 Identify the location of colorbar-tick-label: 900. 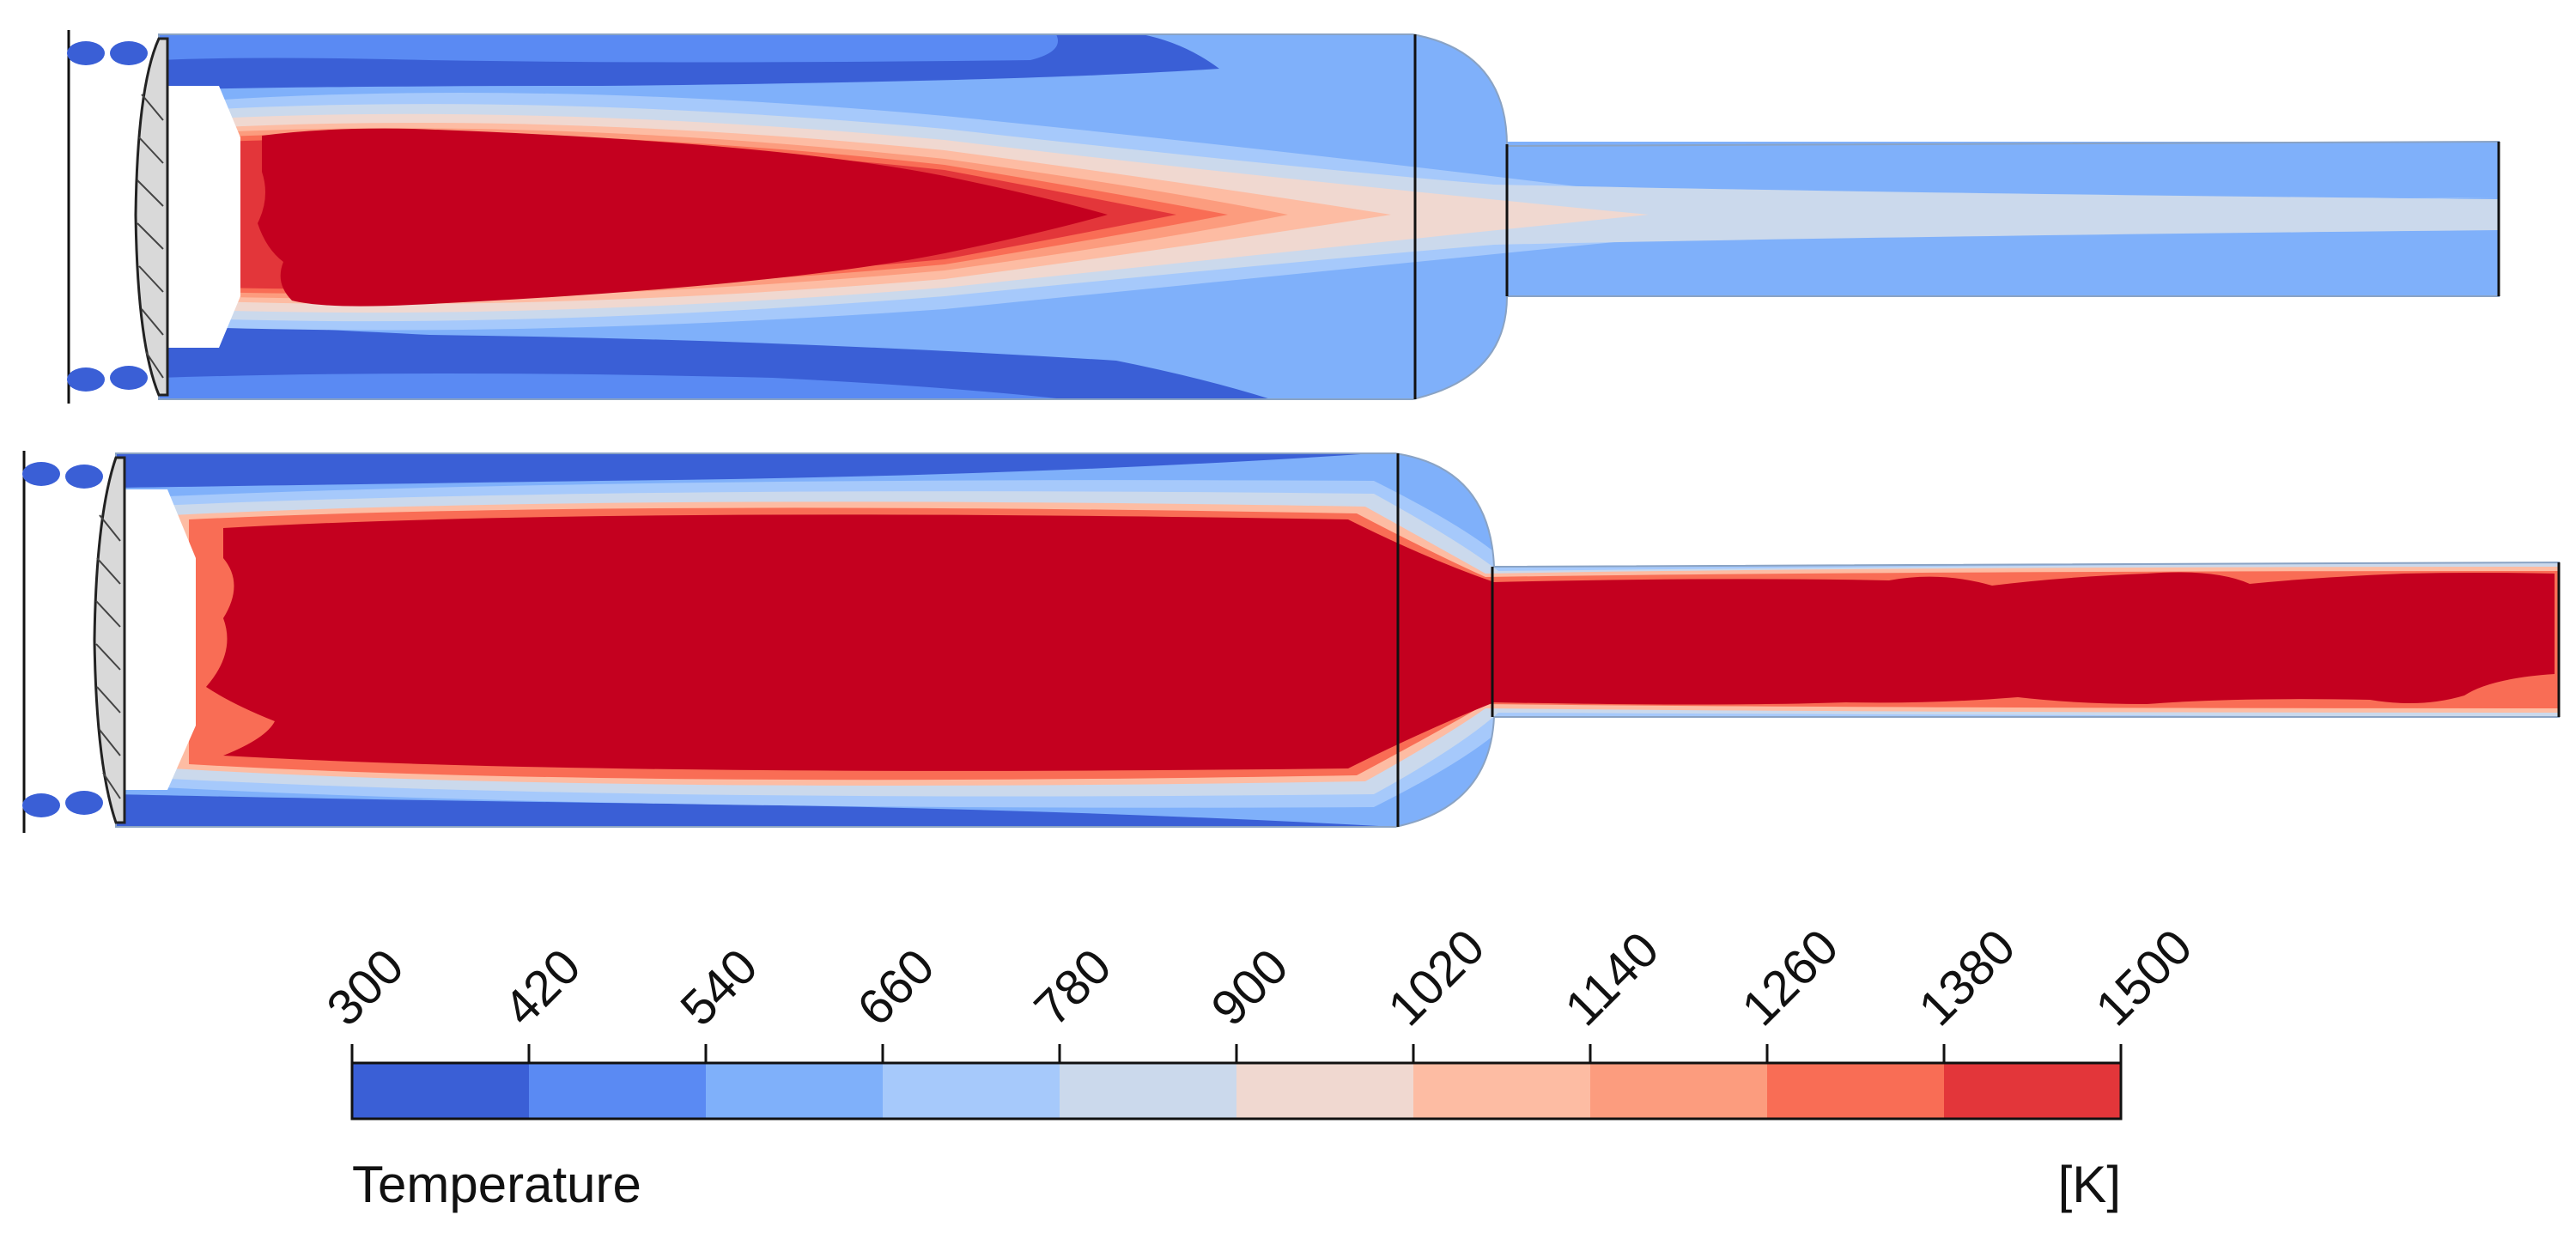
(1249, 987).